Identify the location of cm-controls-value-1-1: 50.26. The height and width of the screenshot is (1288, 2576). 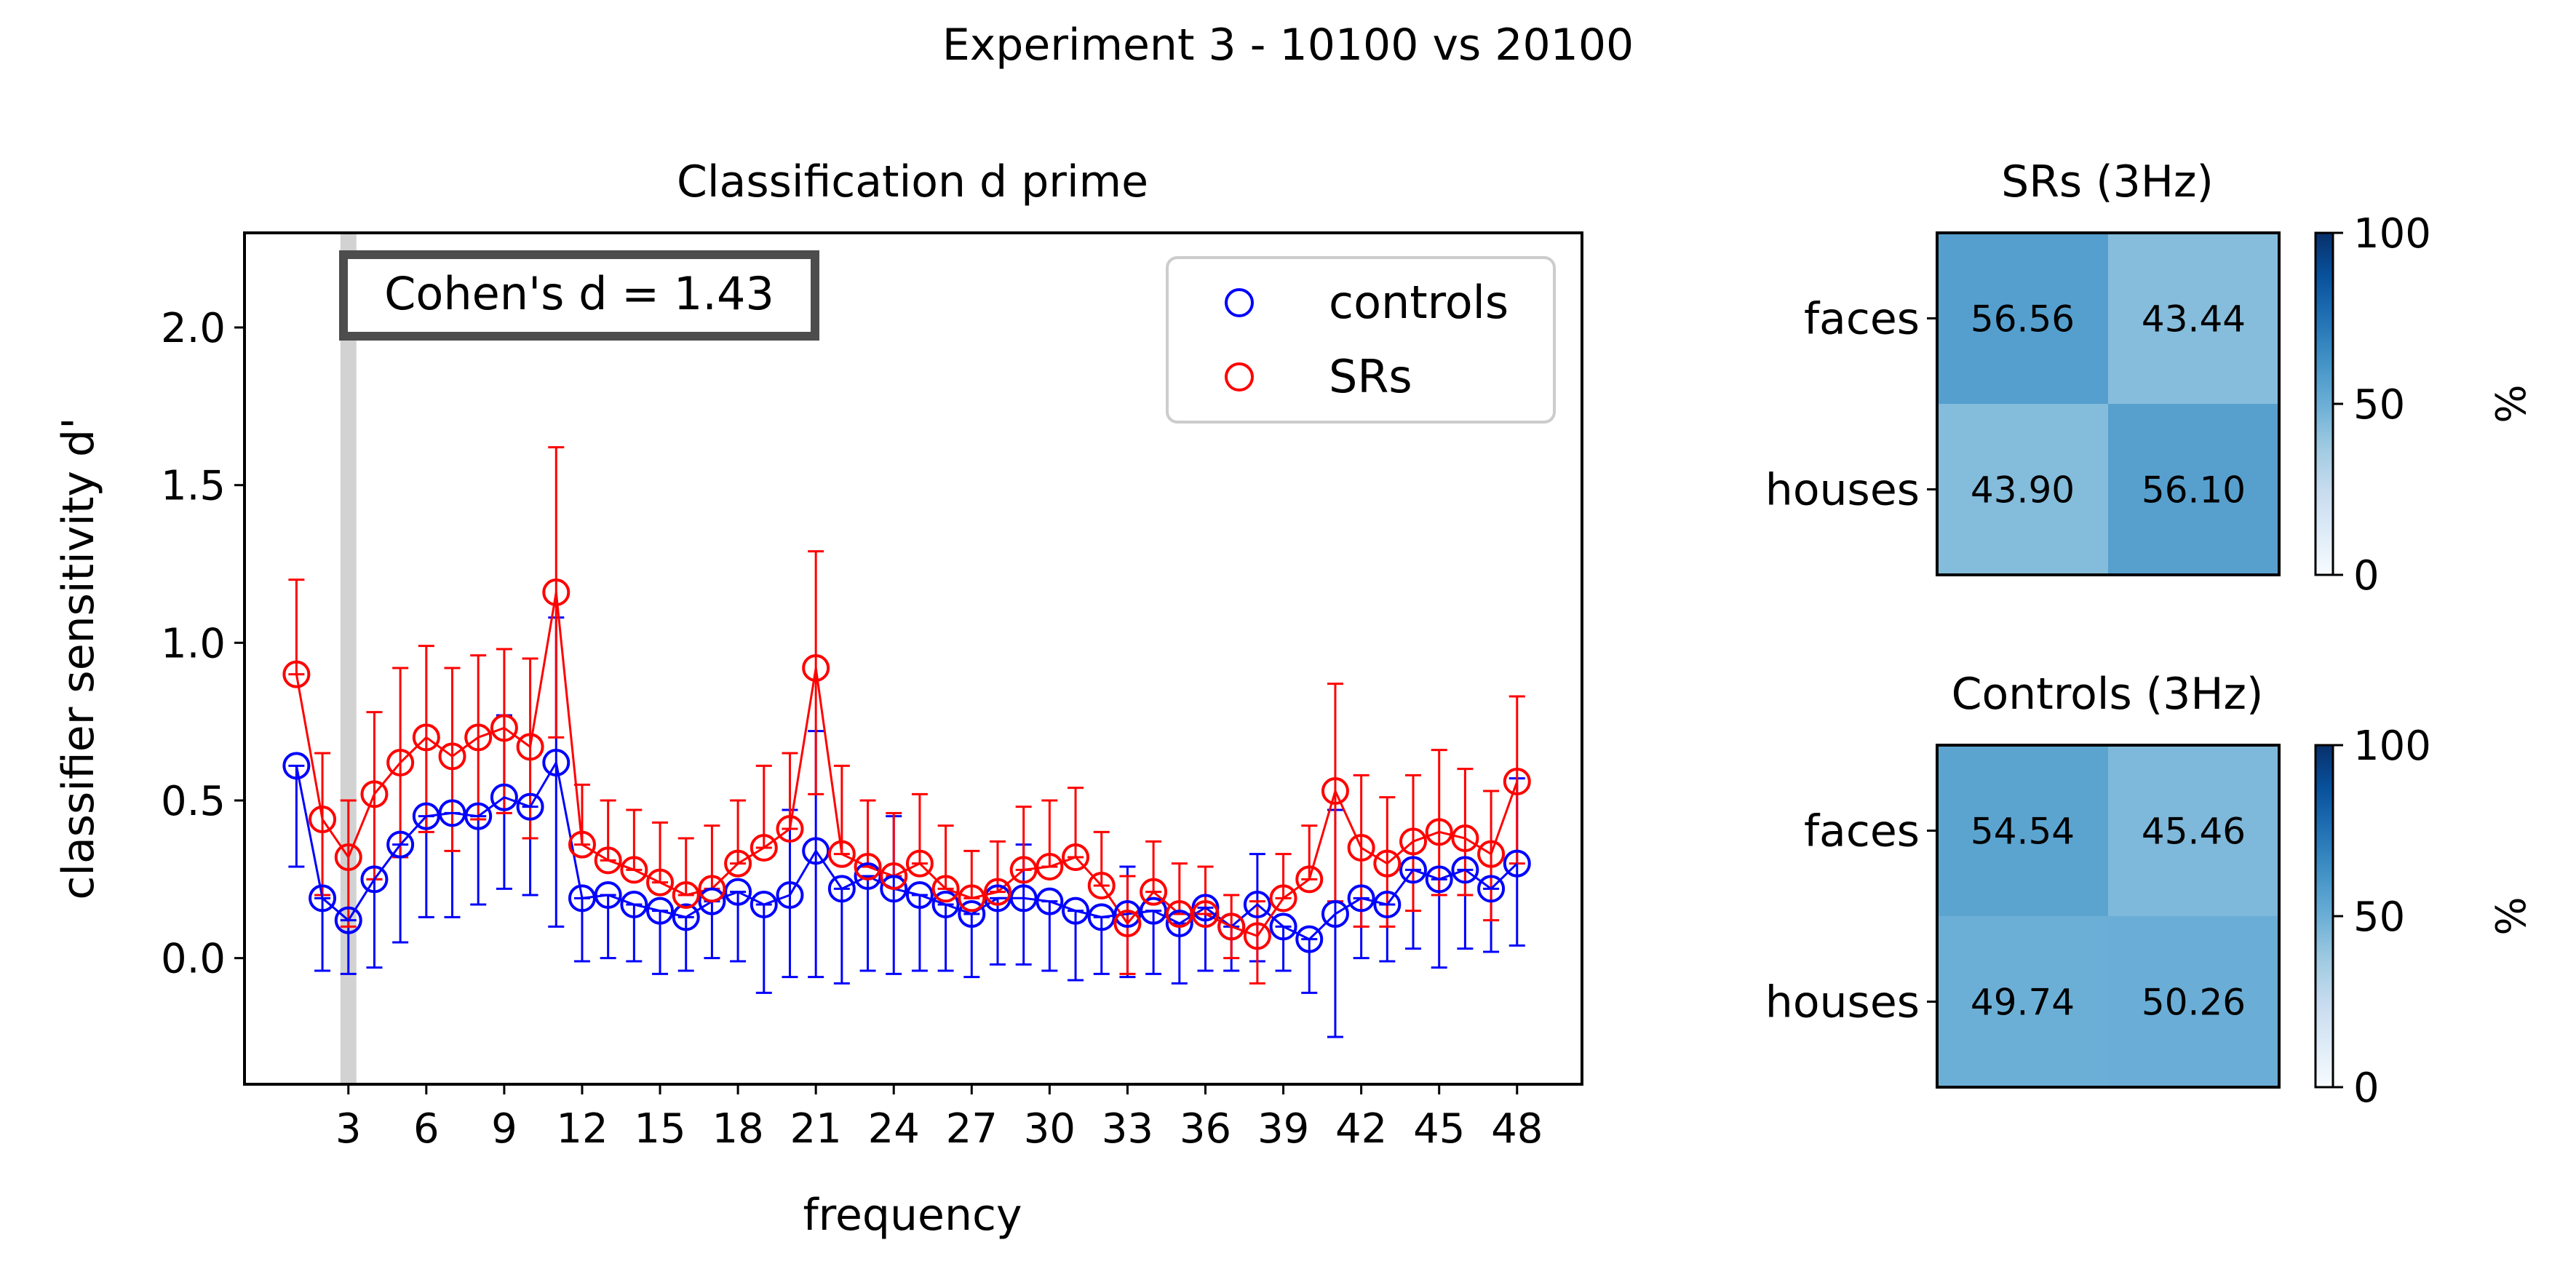
(2194, 1003).